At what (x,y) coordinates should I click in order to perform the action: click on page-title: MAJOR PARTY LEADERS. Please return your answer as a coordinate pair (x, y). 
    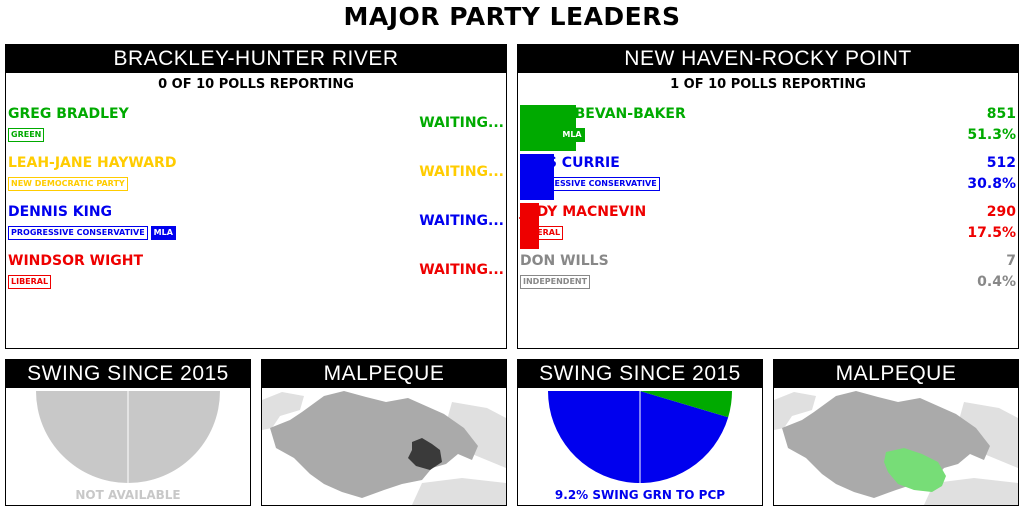
    Looking at the image, I should click on (512, 16).